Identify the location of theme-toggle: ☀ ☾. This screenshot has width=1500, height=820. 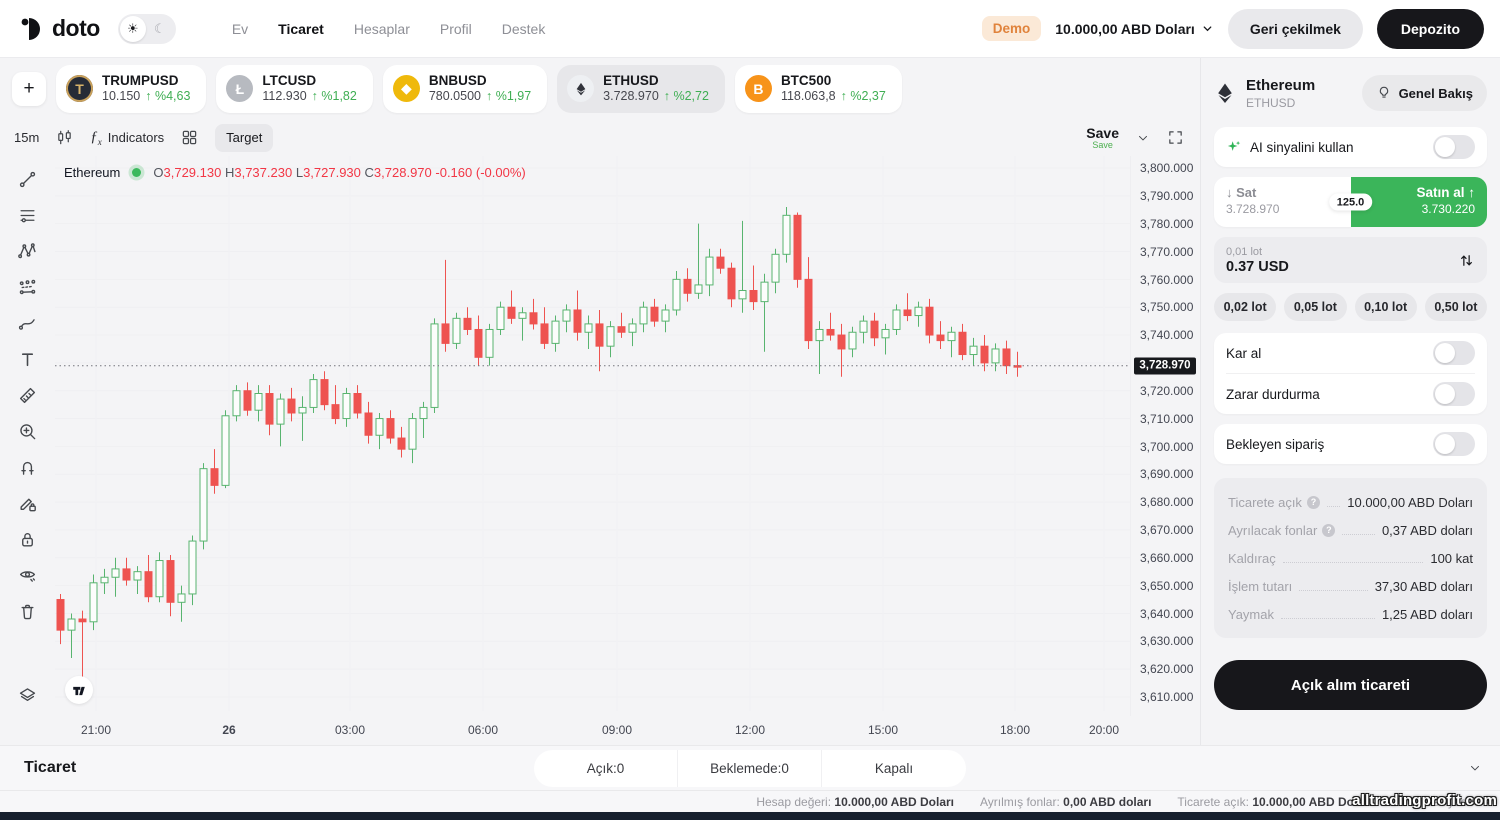
(146, 28).